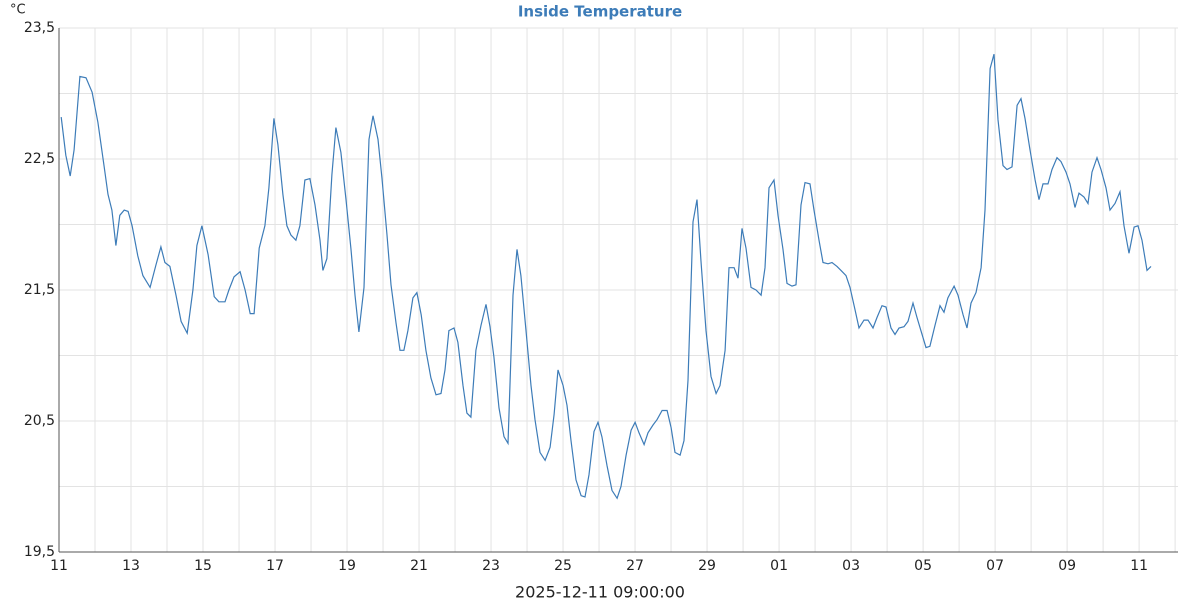  Describe the element at coordinates (18, 10) in the screenshot. I see `y-unit: °C` at that location.